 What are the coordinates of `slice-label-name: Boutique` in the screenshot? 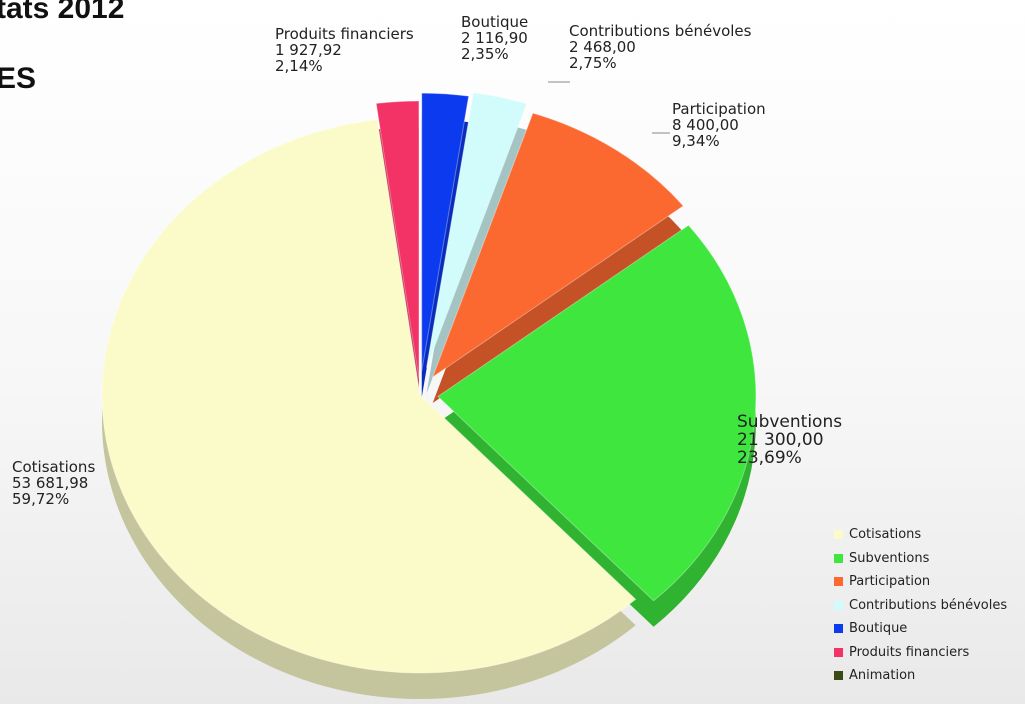 It's located at (495, 22).